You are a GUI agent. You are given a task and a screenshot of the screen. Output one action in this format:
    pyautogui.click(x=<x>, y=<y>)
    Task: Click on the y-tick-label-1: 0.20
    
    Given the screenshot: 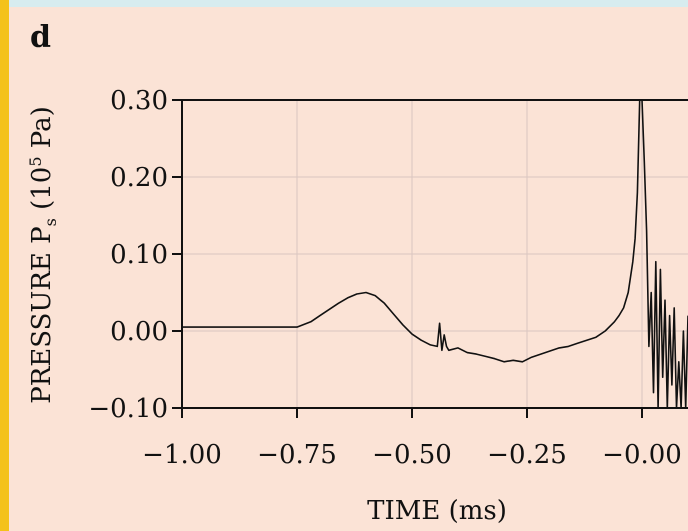 What is the action you would take?
    pyautogui.click(x=139, y=178)
    